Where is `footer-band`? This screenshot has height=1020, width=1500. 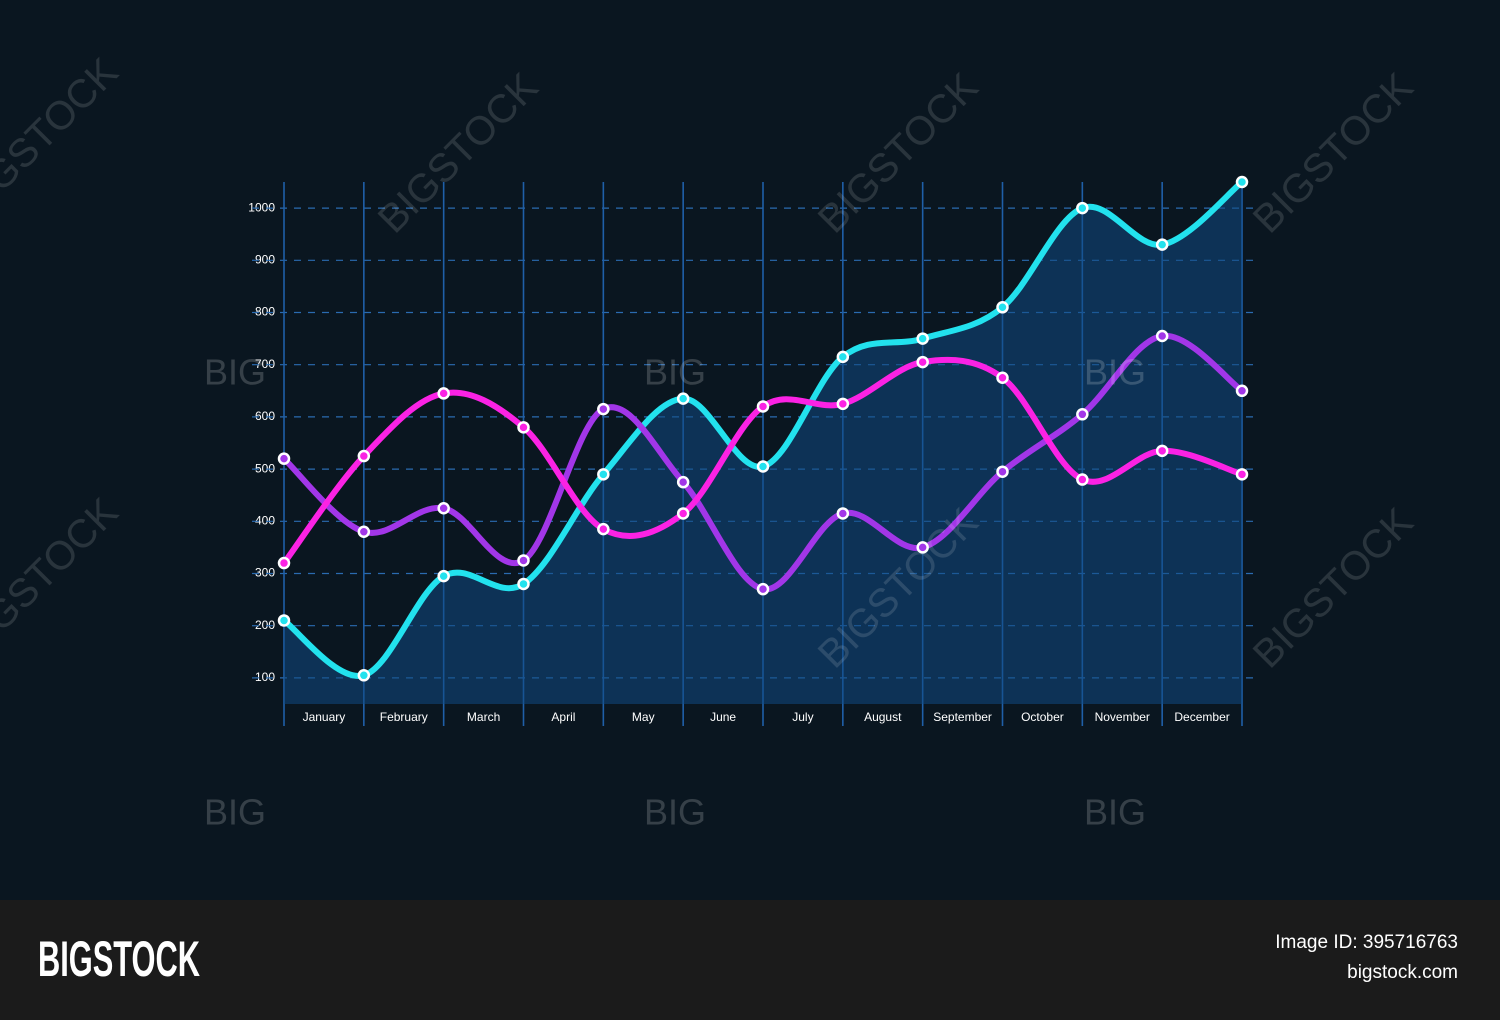 footer-band is located at coordinates (750, 960).